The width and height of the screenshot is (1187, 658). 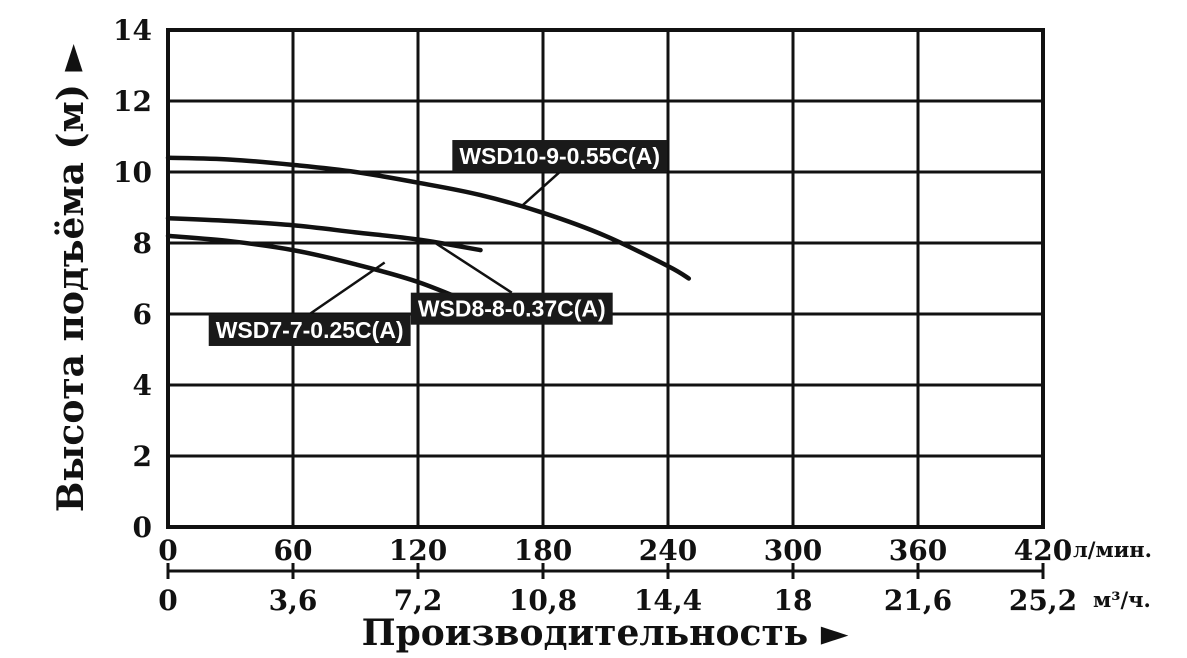 I want to click on y-tick-label: 12, so click(x=132, y=101).